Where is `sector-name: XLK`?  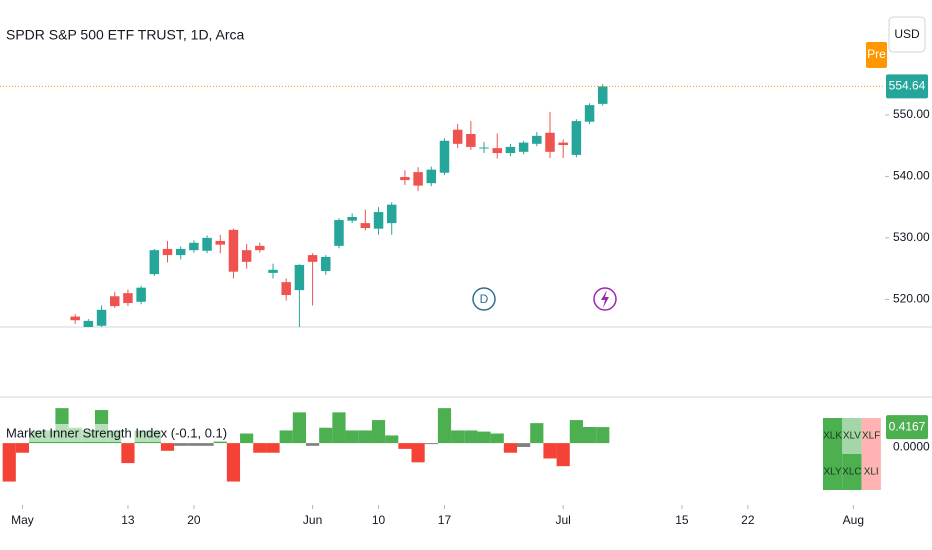 sector-name: XLK is located at coordinates (832, 436).